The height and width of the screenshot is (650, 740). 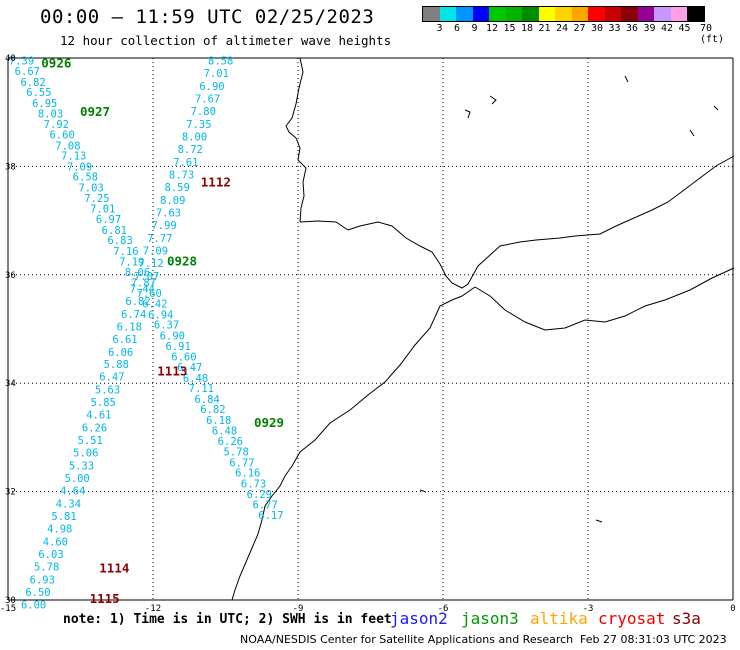 What do you see at coordinates (492, 28) in the screenshot?
I see `legend-label: 12` at bounding box center [492, 28].